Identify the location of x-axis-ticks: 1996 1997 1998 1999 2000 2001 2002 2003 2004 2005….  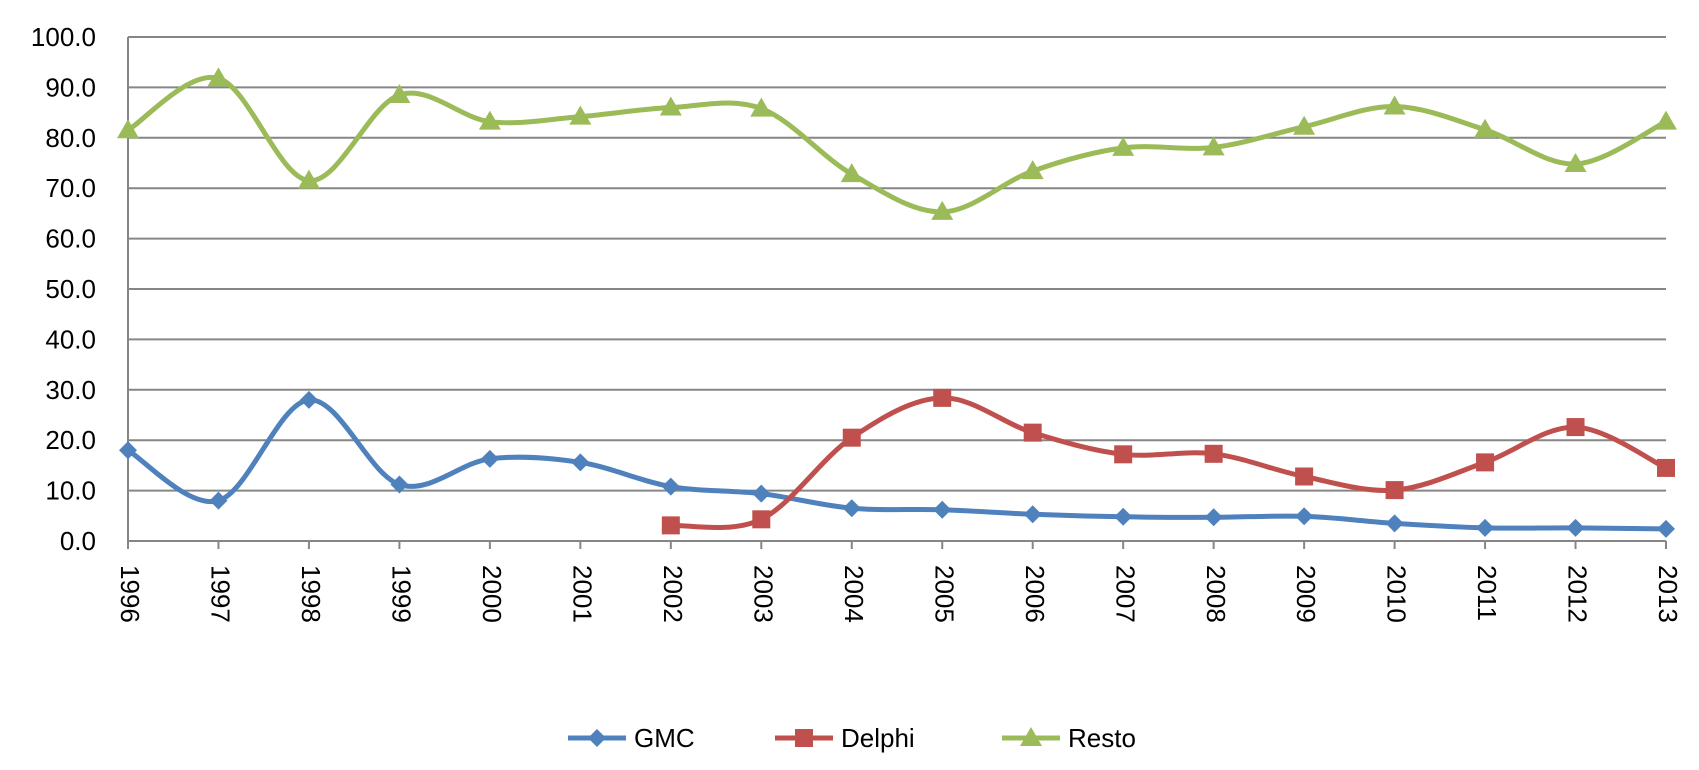
(899, 582).